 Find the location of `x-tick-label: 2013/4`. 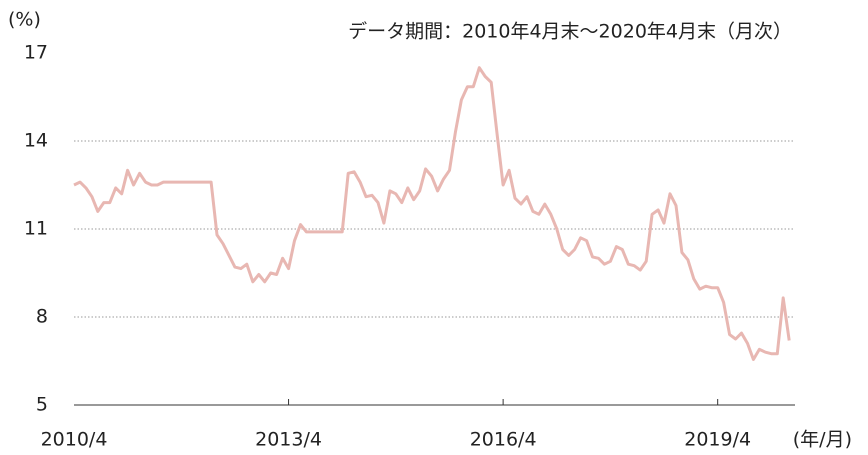

x-tick-label: 2013/4 is located at coordinates (288, 440).